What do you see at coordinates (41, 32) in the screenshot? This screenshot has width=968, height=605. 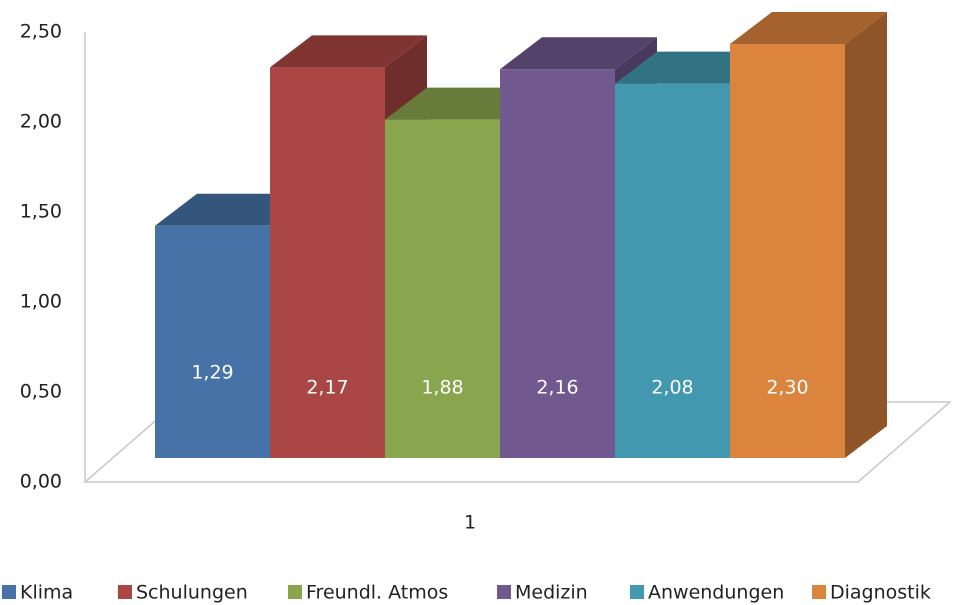 I see `y-tick-label: 2,50` at bounding box center [41, 32].